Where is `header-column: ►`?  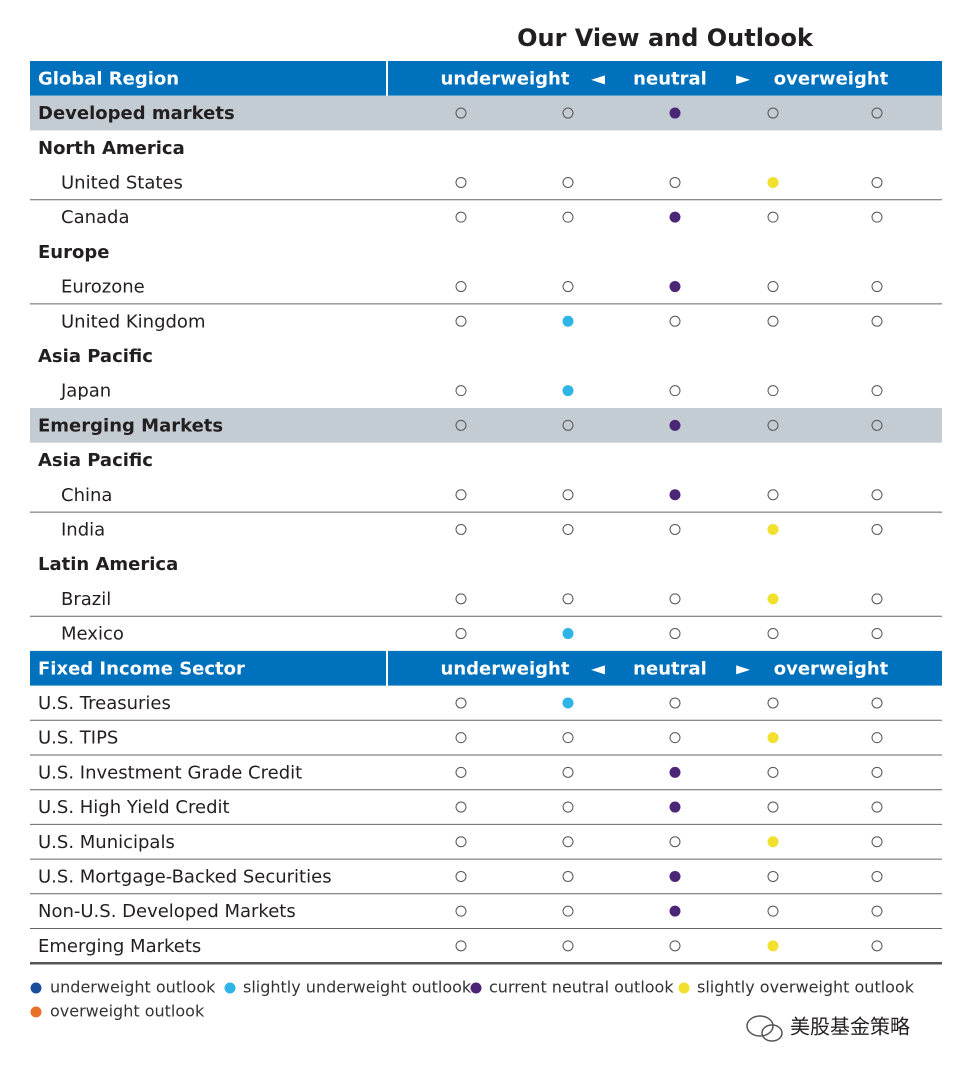
header-column: ► is located at coordinates (743, 668).